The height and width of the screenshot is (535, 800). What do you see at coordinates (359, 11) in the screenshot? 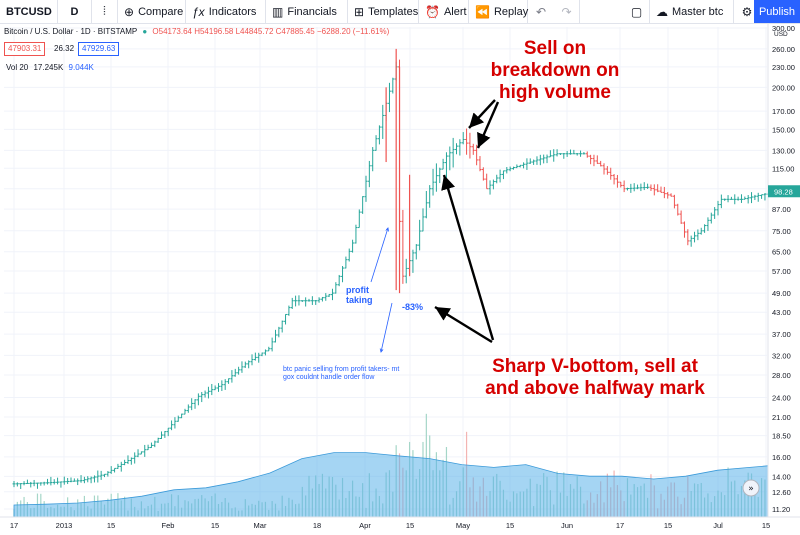
I see `templates-icon: ⊞` at bounding box center [359, 11].